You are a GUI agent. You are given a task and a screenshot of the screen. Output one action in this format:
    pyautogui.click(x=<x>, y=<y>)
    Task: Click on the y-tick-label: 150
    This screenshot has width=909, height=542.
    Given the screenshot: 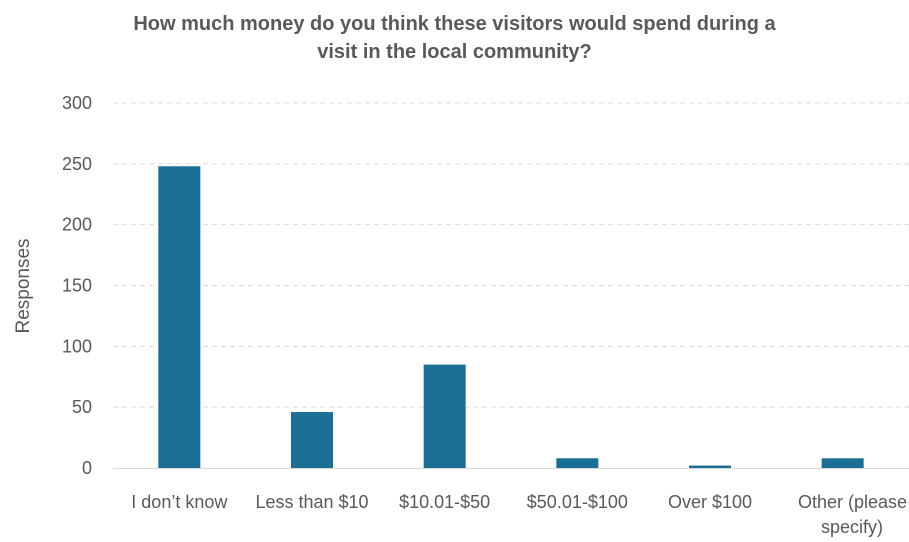 What is the action you would take?
    pyautogui.click(x=77, y=286)
    